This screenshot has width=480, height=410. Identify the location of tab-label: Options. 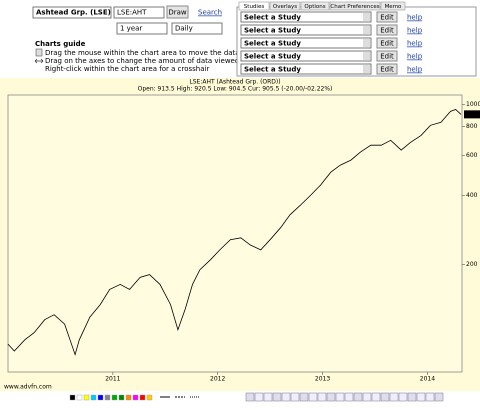
(314, 7).